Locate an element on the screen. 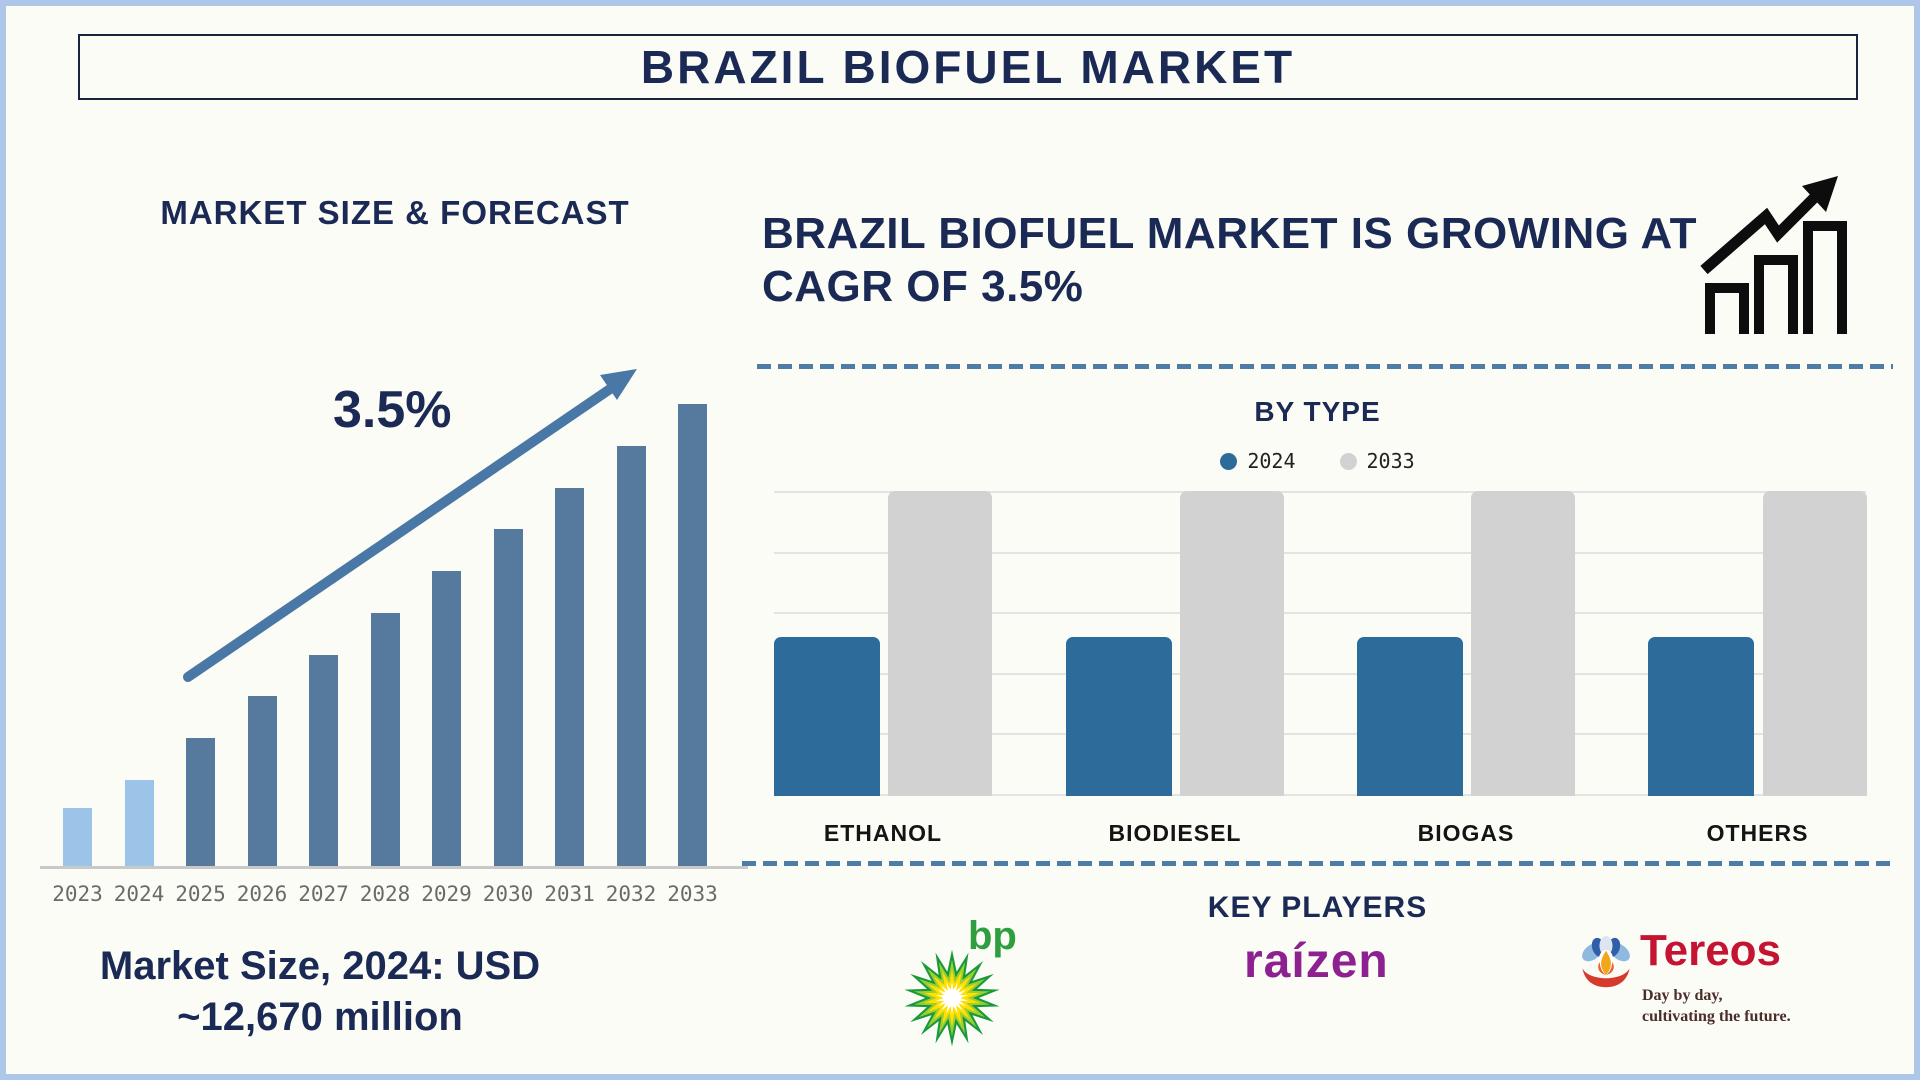 The height and width of the screenshot is (1080, 1920). x-axis-line is located at coordinates (394, 867).